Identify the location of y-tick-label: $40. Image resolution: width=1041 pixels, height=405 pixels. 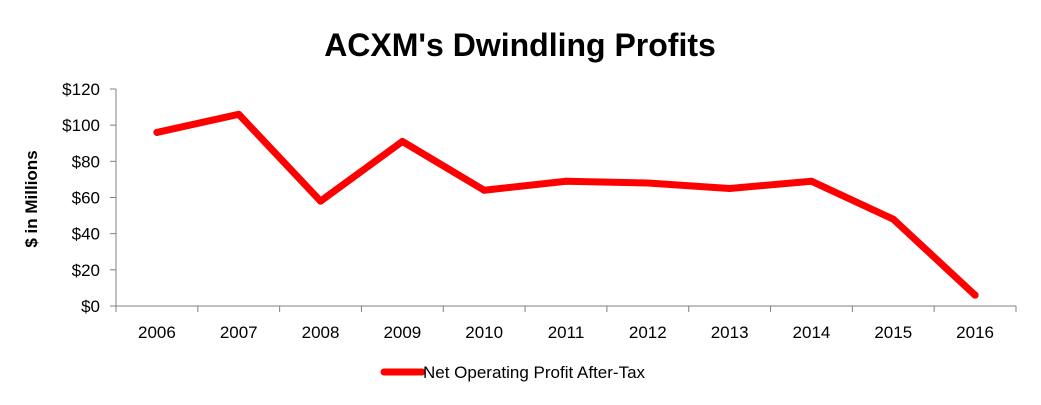
(86, 234).